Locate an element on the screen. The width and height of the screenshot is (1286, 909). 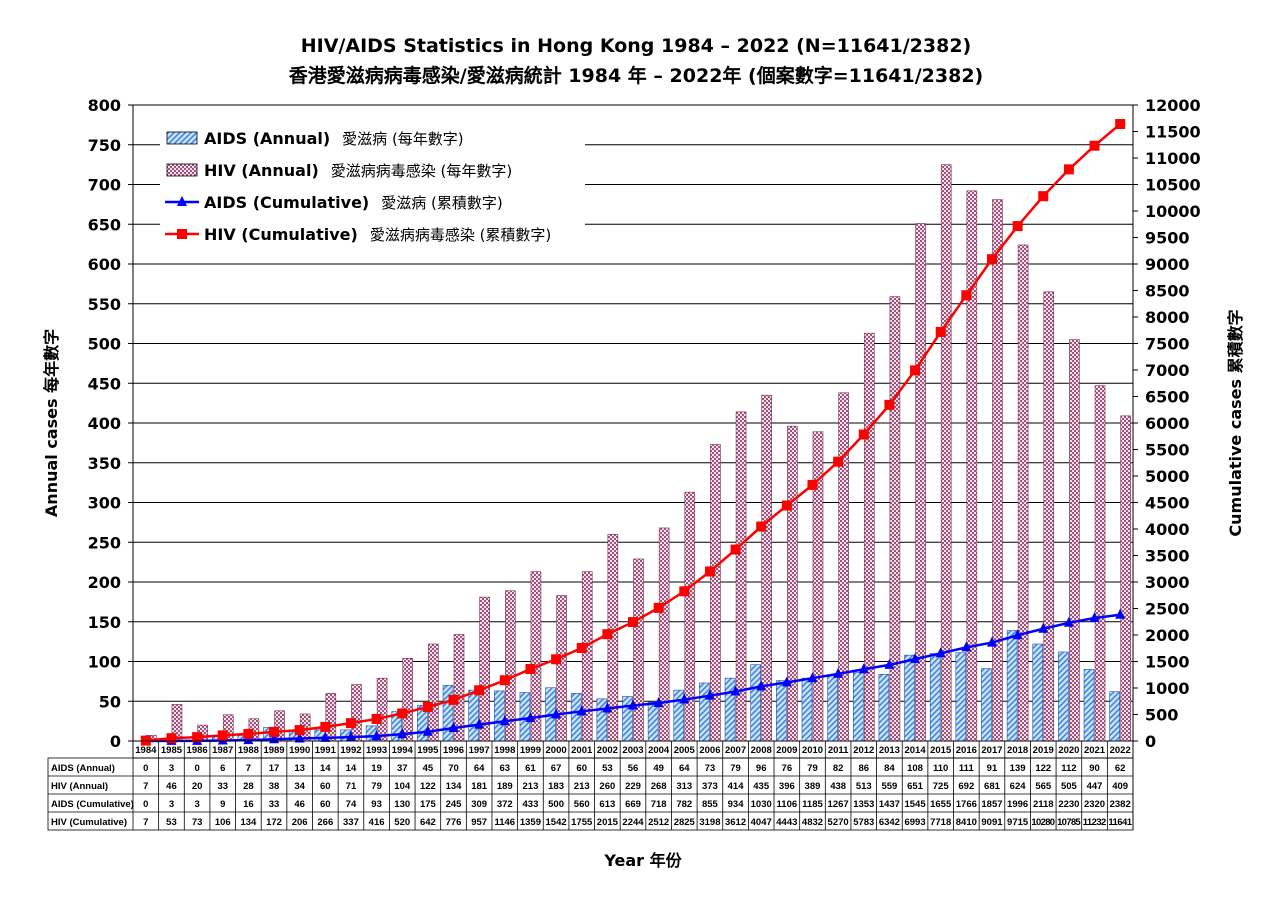
table-cell: 82 is located at coordinates (838, 768).